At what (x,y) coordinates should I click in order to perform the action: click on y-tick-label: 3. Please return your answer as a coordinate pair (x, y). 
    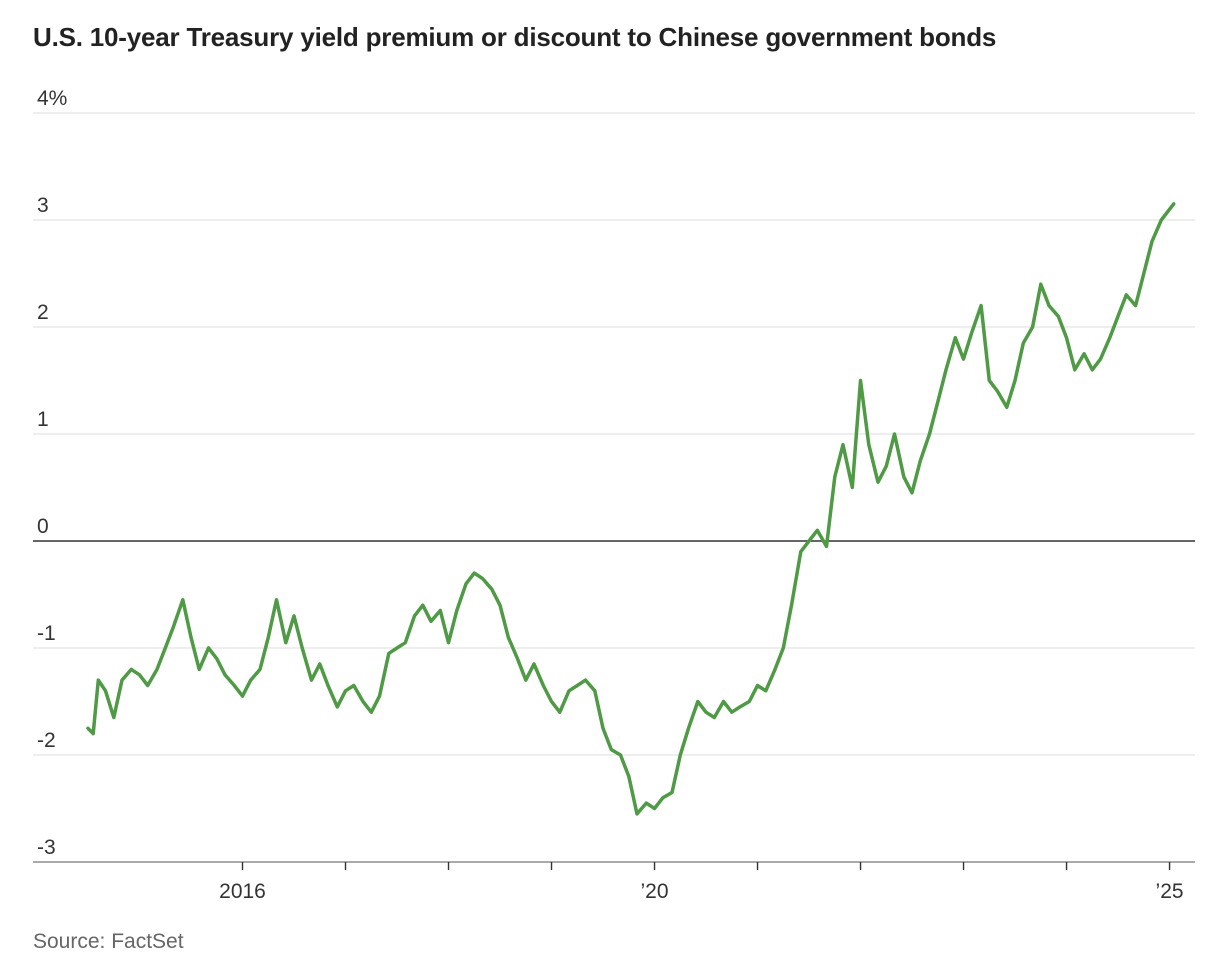
    Looking at the image, I should click on (43, 205).